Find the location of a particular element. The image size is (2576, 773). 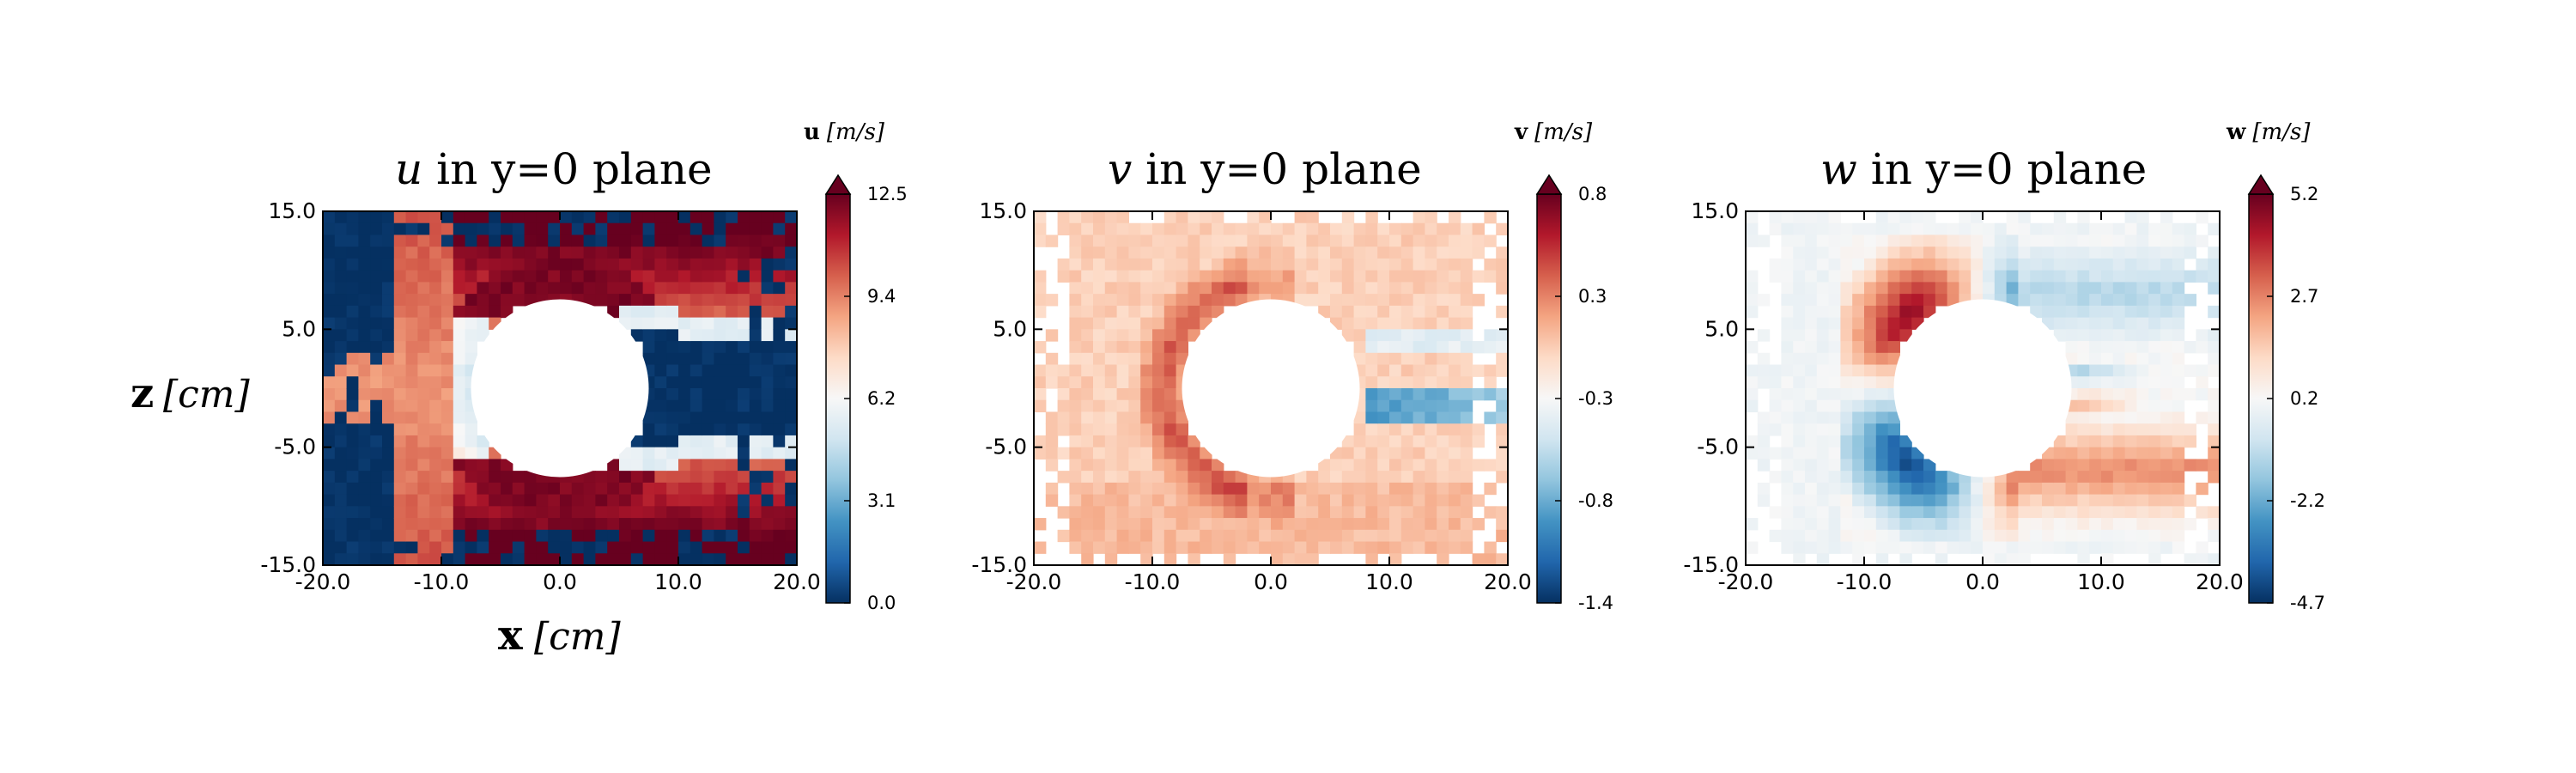

x-tick-label: 10.0 is located at coordinates (1389, 581).